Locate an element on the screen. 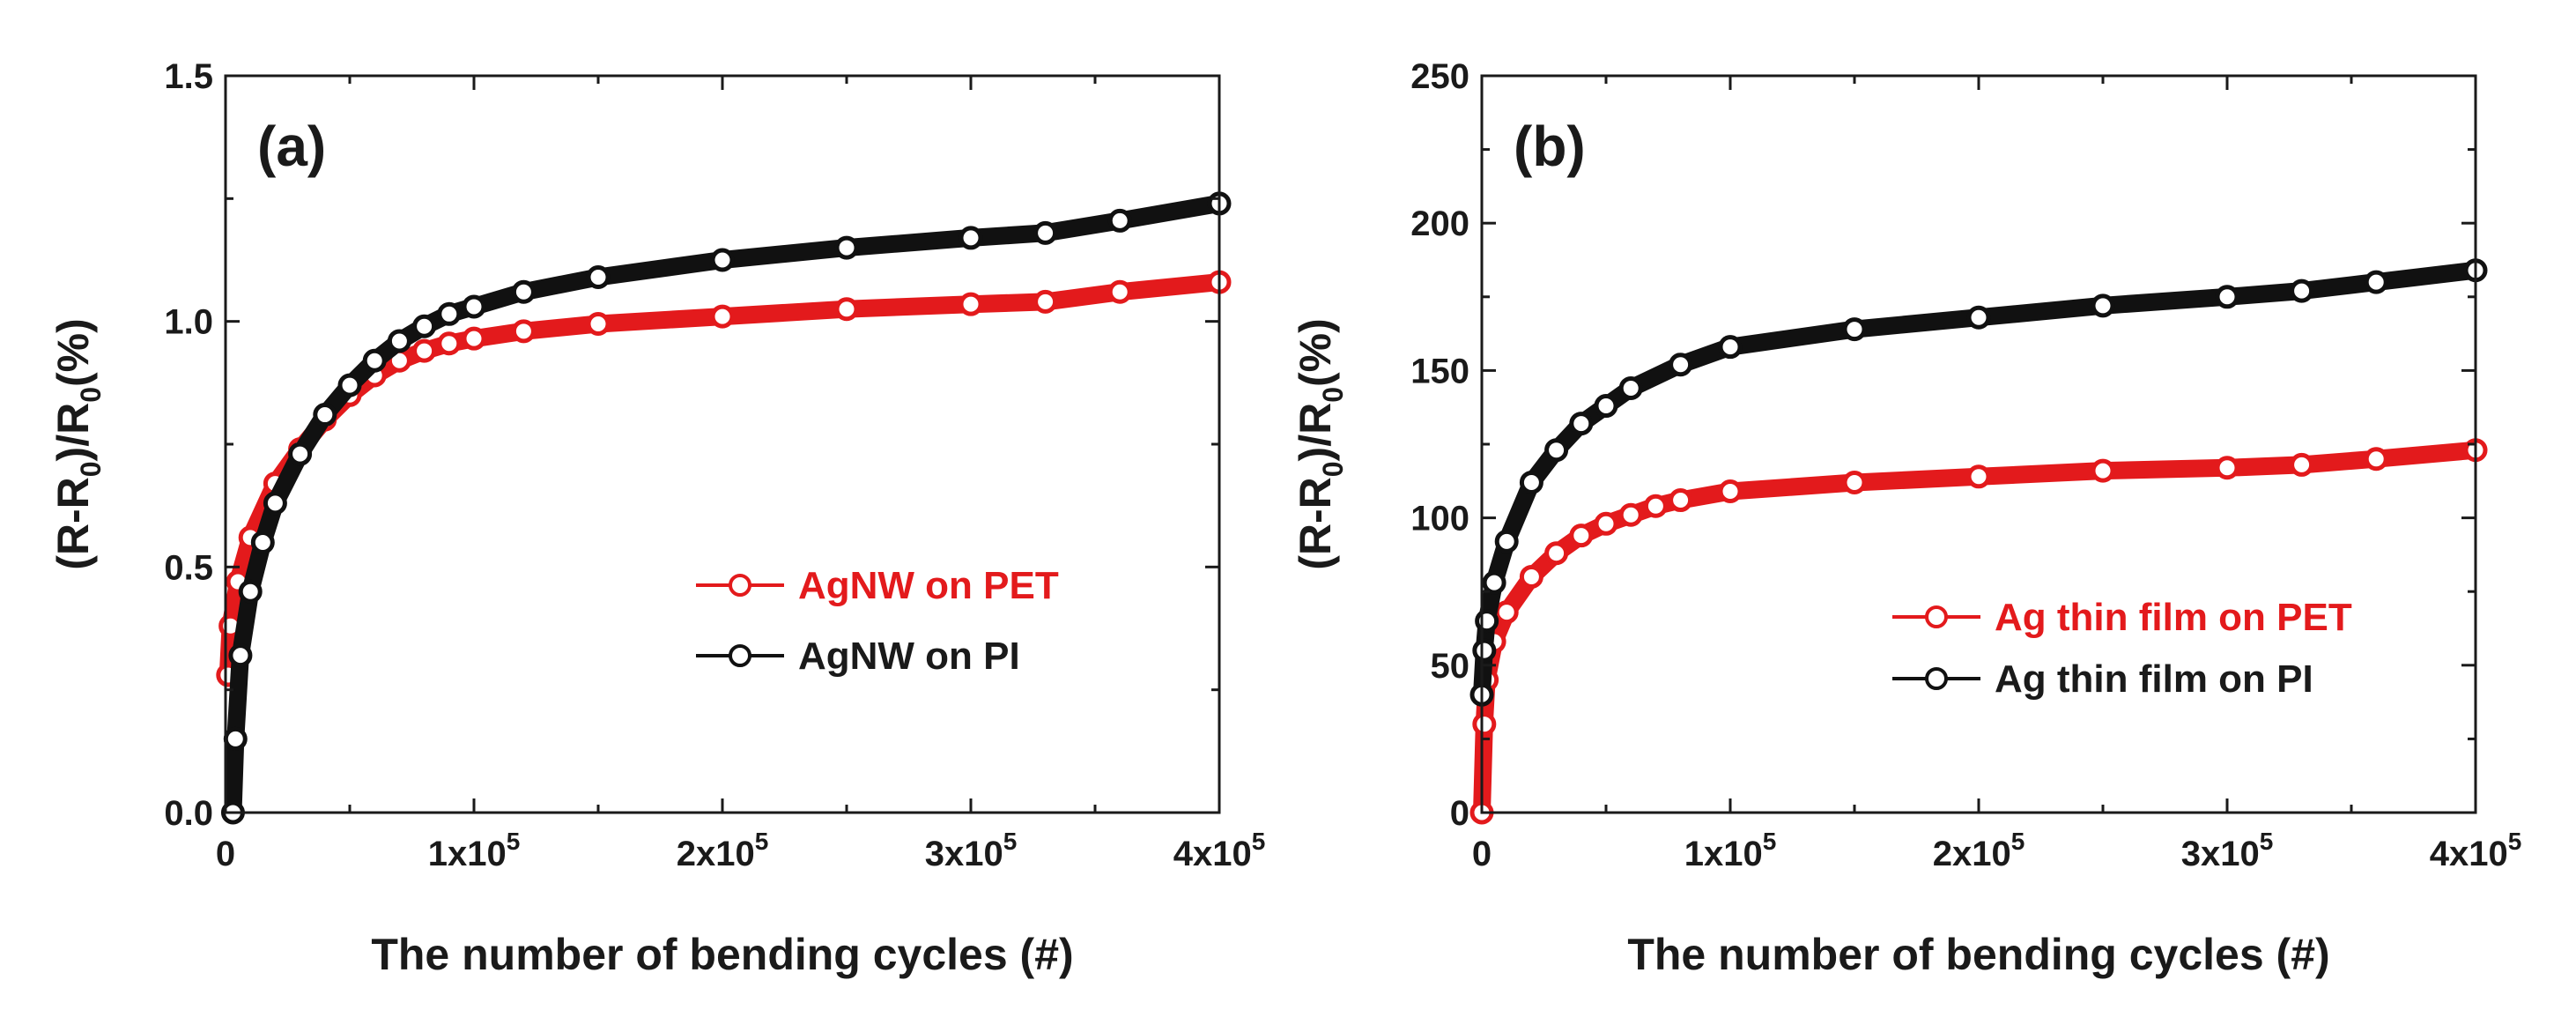 The height and width of the screenshot is (1010, 2576). x-tick-label: 2x10⁵ is located at coordinates (1979, 850).